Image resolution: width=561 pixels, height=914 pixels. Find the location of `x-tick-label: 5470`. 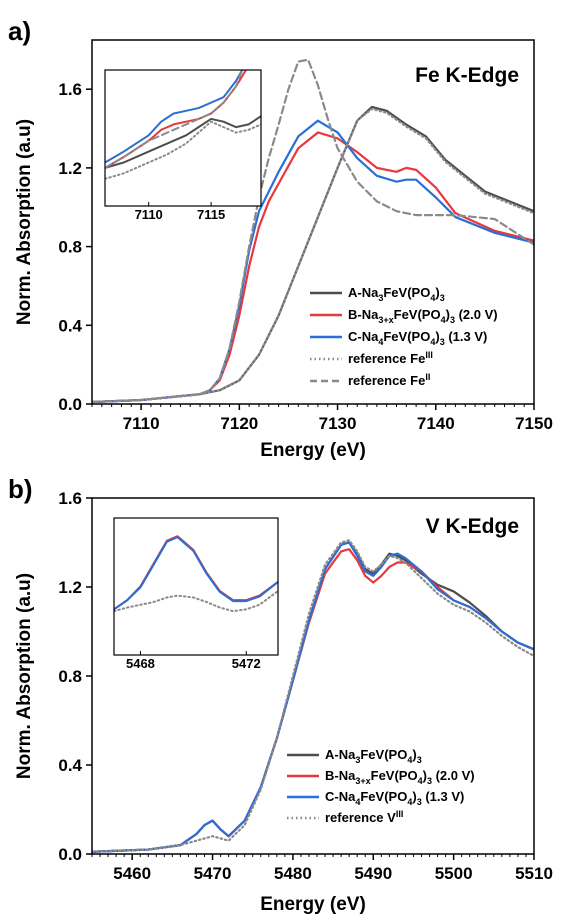

x-tick-label: 5470 is located at coordinates (213, 873).